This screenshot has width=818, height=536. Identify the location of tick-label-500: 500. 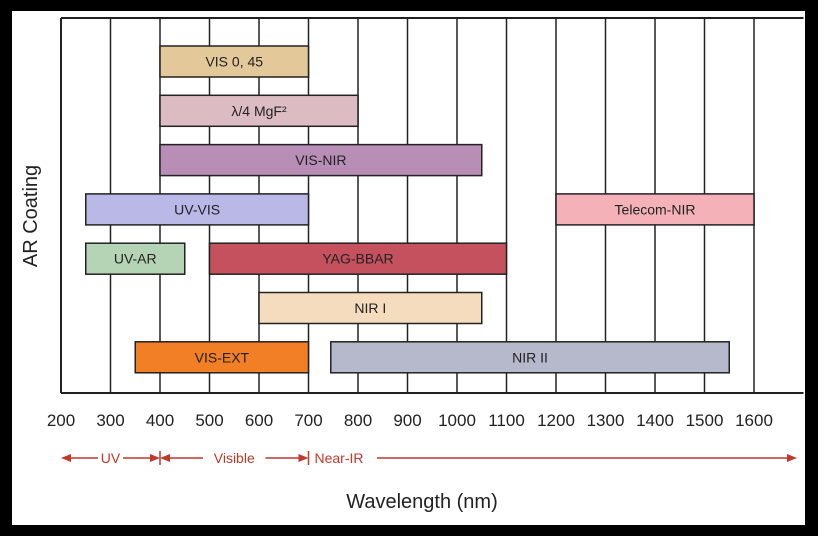
(209, 420).